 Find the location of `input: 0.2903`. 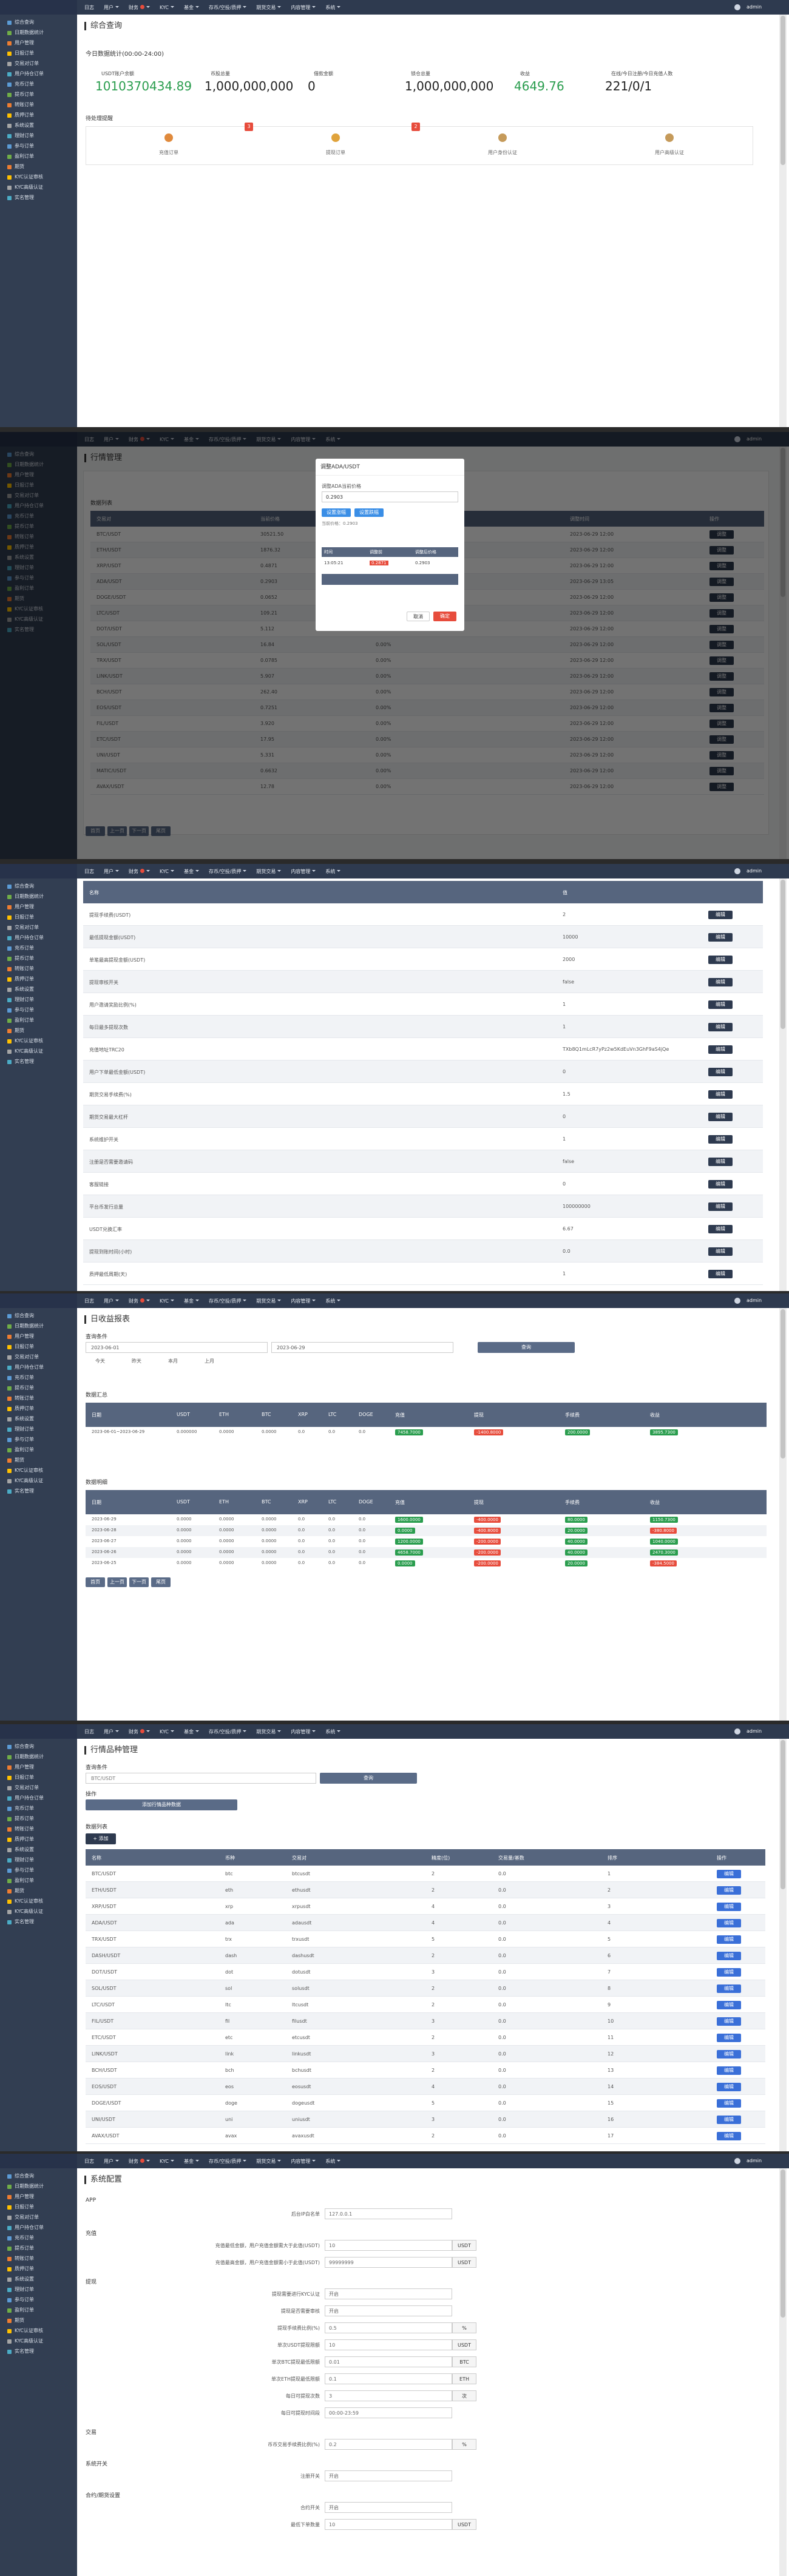

input: 0.2903 is located at coordinates (390, 496).